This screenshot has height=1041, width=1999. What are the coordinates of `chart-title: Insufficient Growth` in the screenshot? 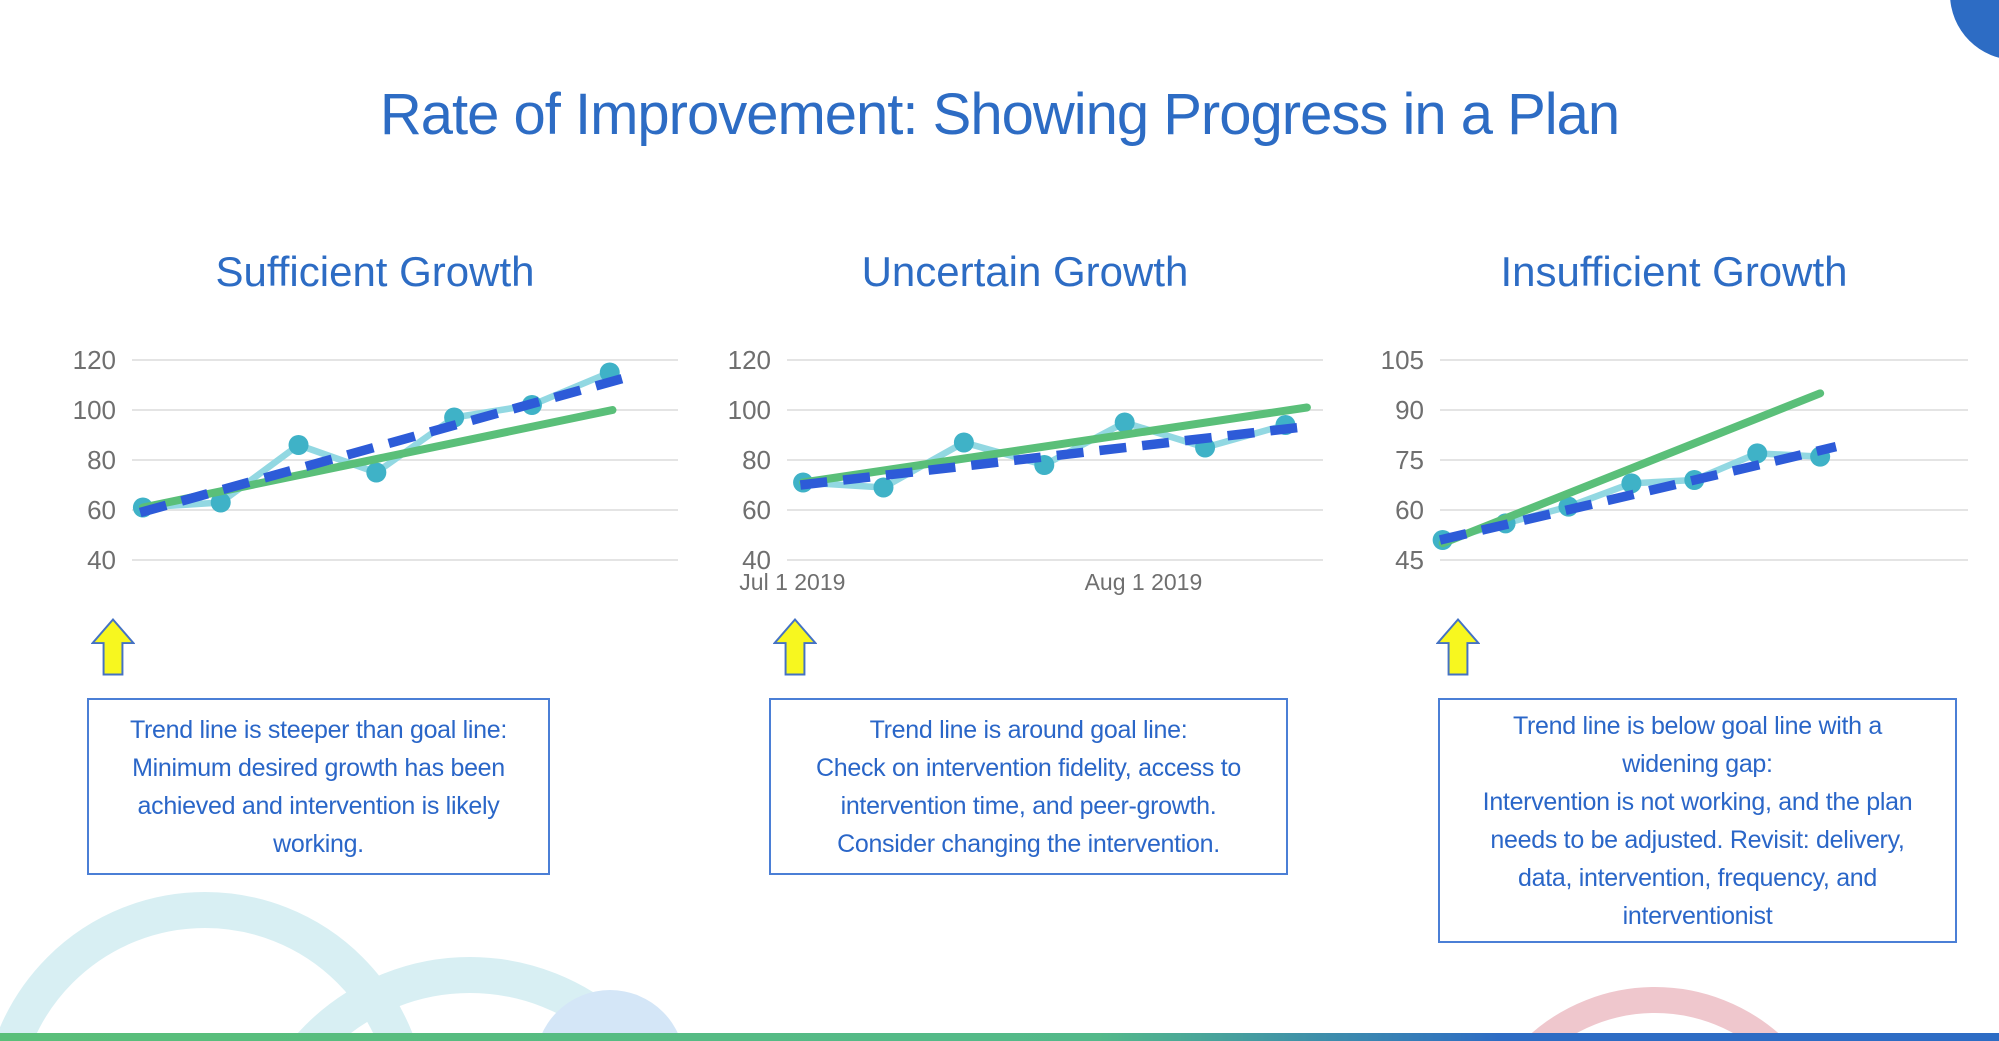 It's located at (1674, 271).